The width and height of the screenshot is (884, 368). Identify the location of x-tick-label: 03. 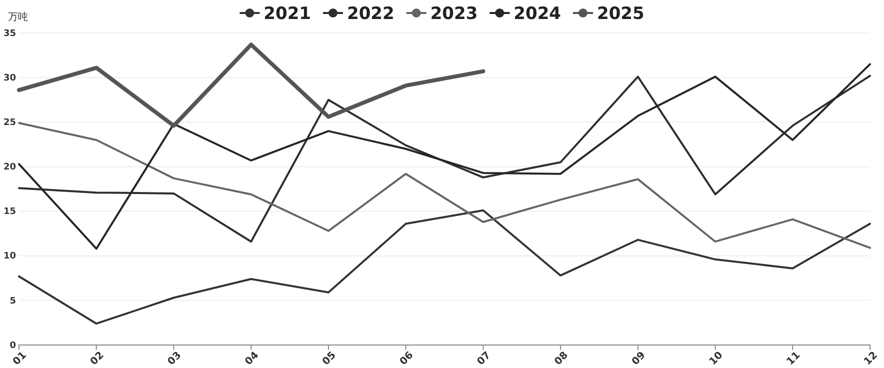
(175, 359).